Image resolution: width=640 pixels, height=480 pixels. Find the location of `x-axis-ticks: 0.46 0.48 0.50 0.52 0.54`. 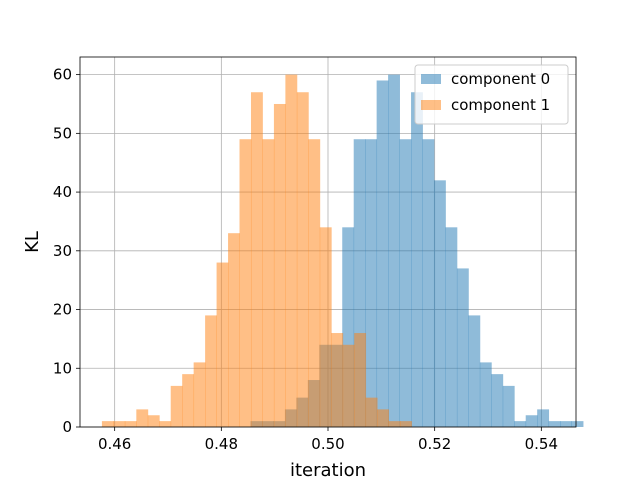

x-axis-ticks: 0.46 0.48 0.50 0.52 0.54 is located at coordinates (328, 440).